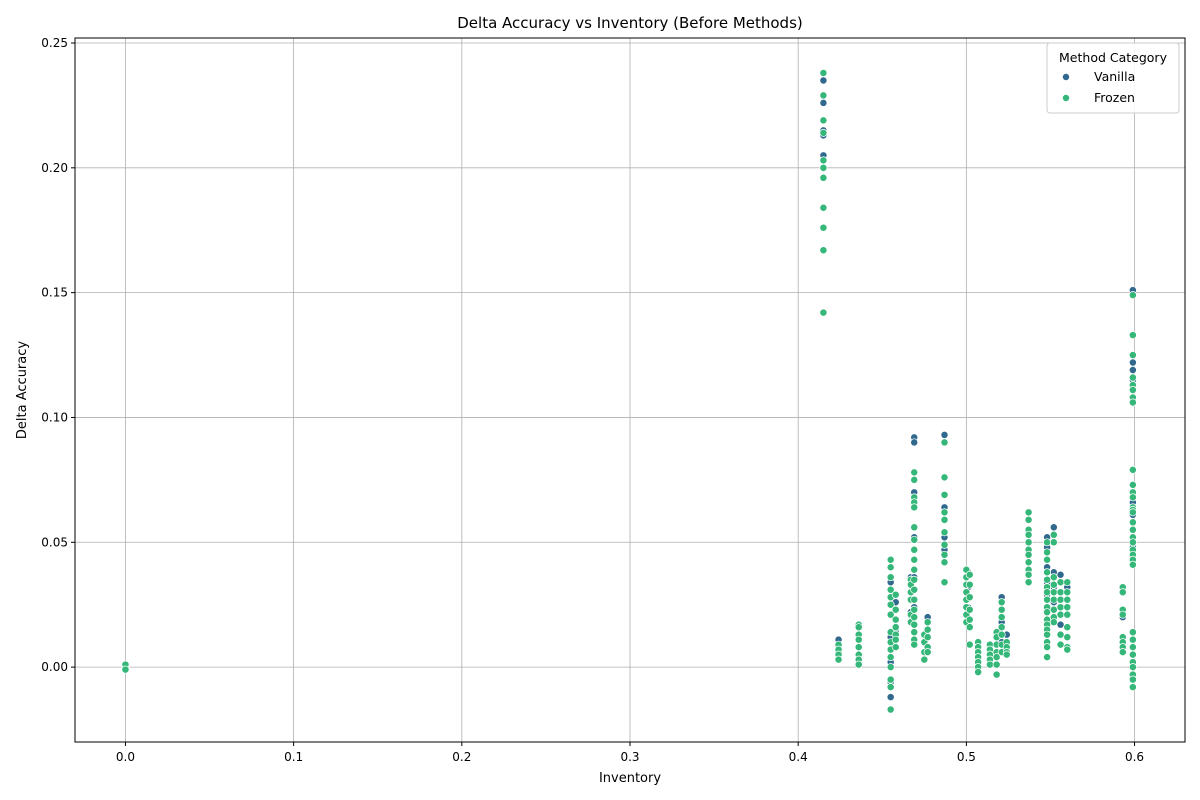 The height and width of the screenshot is (800, 1200). Describe the element at coordinates (629, 757) in the screenshot. I see `x-tick-label: 0.3` at that location.